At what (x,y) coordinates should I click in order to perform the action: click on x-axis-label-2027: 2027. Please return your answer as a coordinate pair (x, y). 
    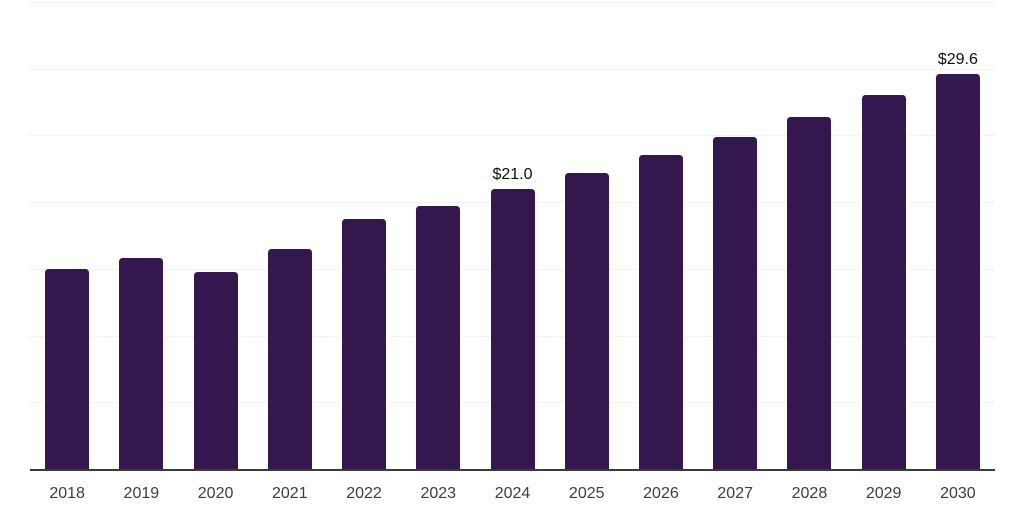
    Looking at the image, I should click on (735, 493).